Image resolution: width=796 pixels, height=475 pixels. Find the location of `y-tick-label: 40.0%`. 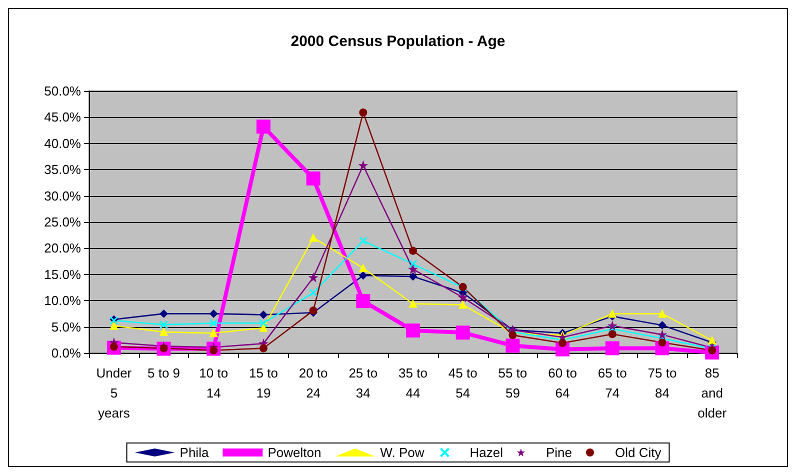

y-tick-label: 40.0% is located at coordinates (63, 143).